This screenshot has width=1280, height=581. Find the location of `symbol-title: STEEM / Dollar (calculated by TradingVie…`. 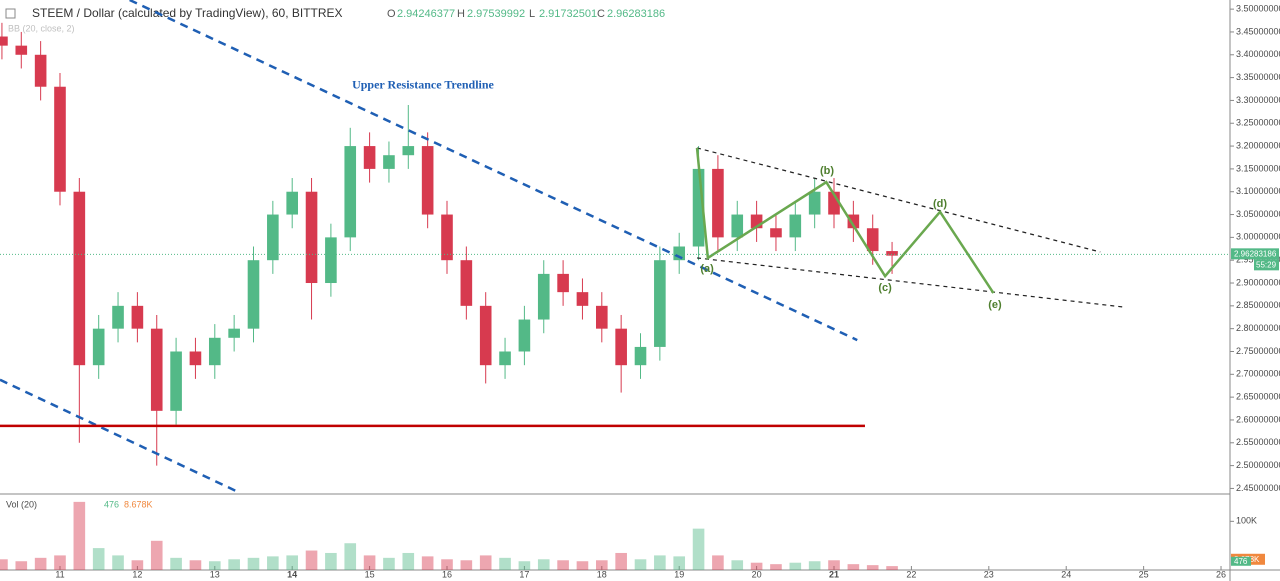

symbol-title: STEEM / Dollar (calculated by TradingVie… is located at coordinates (187, 13).